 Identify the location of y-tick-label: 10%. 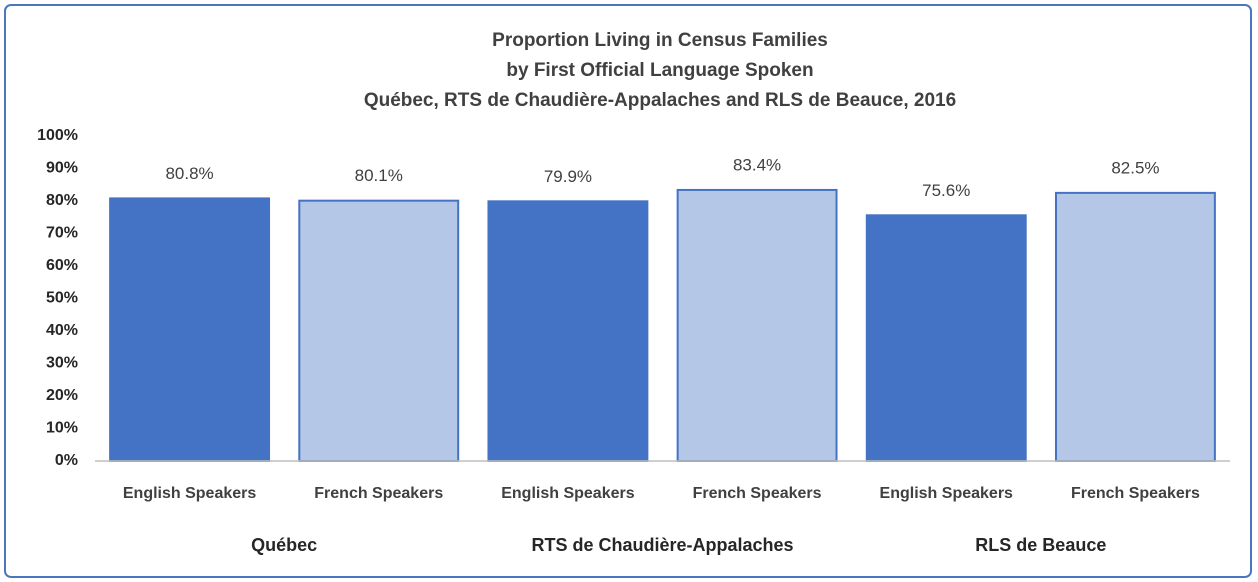
(62, 428).